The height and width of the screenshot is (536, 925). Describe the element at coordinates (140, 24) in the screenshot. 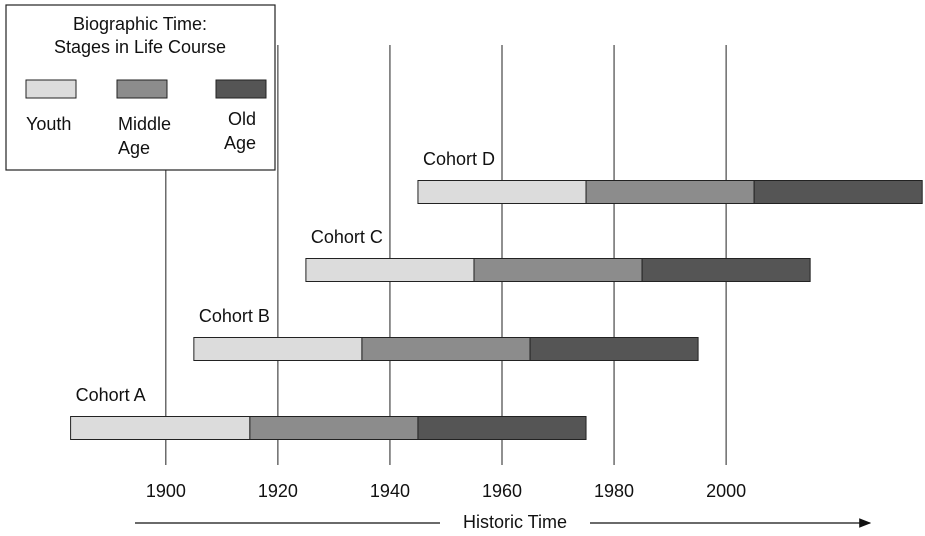

I see `legend-title: Biographic Time:` at that location.